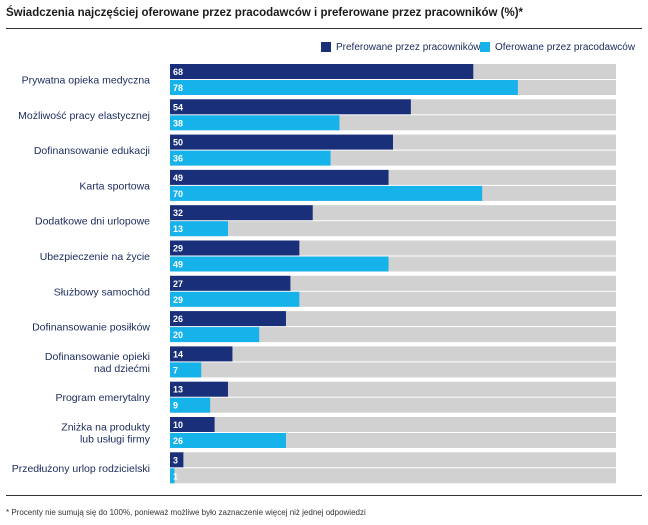 The image size is (648, 525). What do you see at coordinates (115, 440) in the screenshot?
I see `category-label: lub usługi firmy` at bounding box center [115, 440].